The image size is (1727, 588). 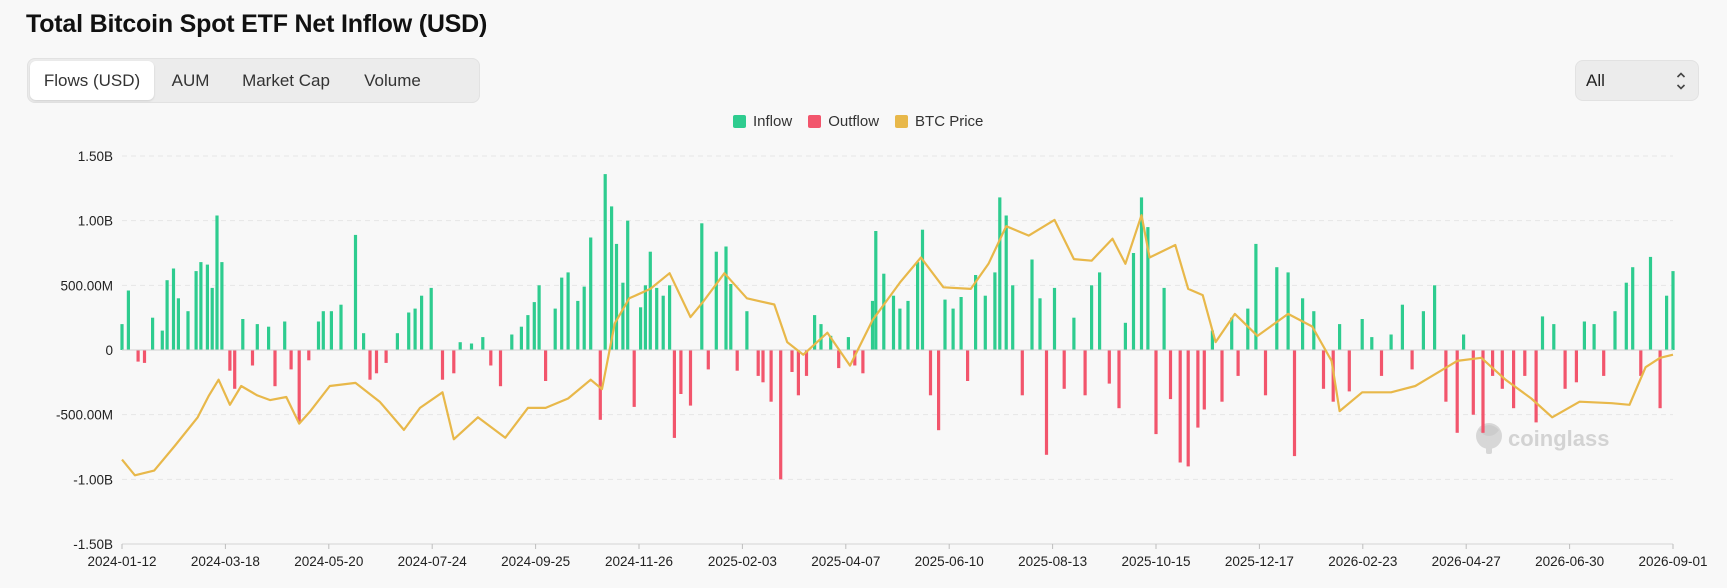 I want to click on legend-item-outflow: Outflow, so click(x=843, y=121).